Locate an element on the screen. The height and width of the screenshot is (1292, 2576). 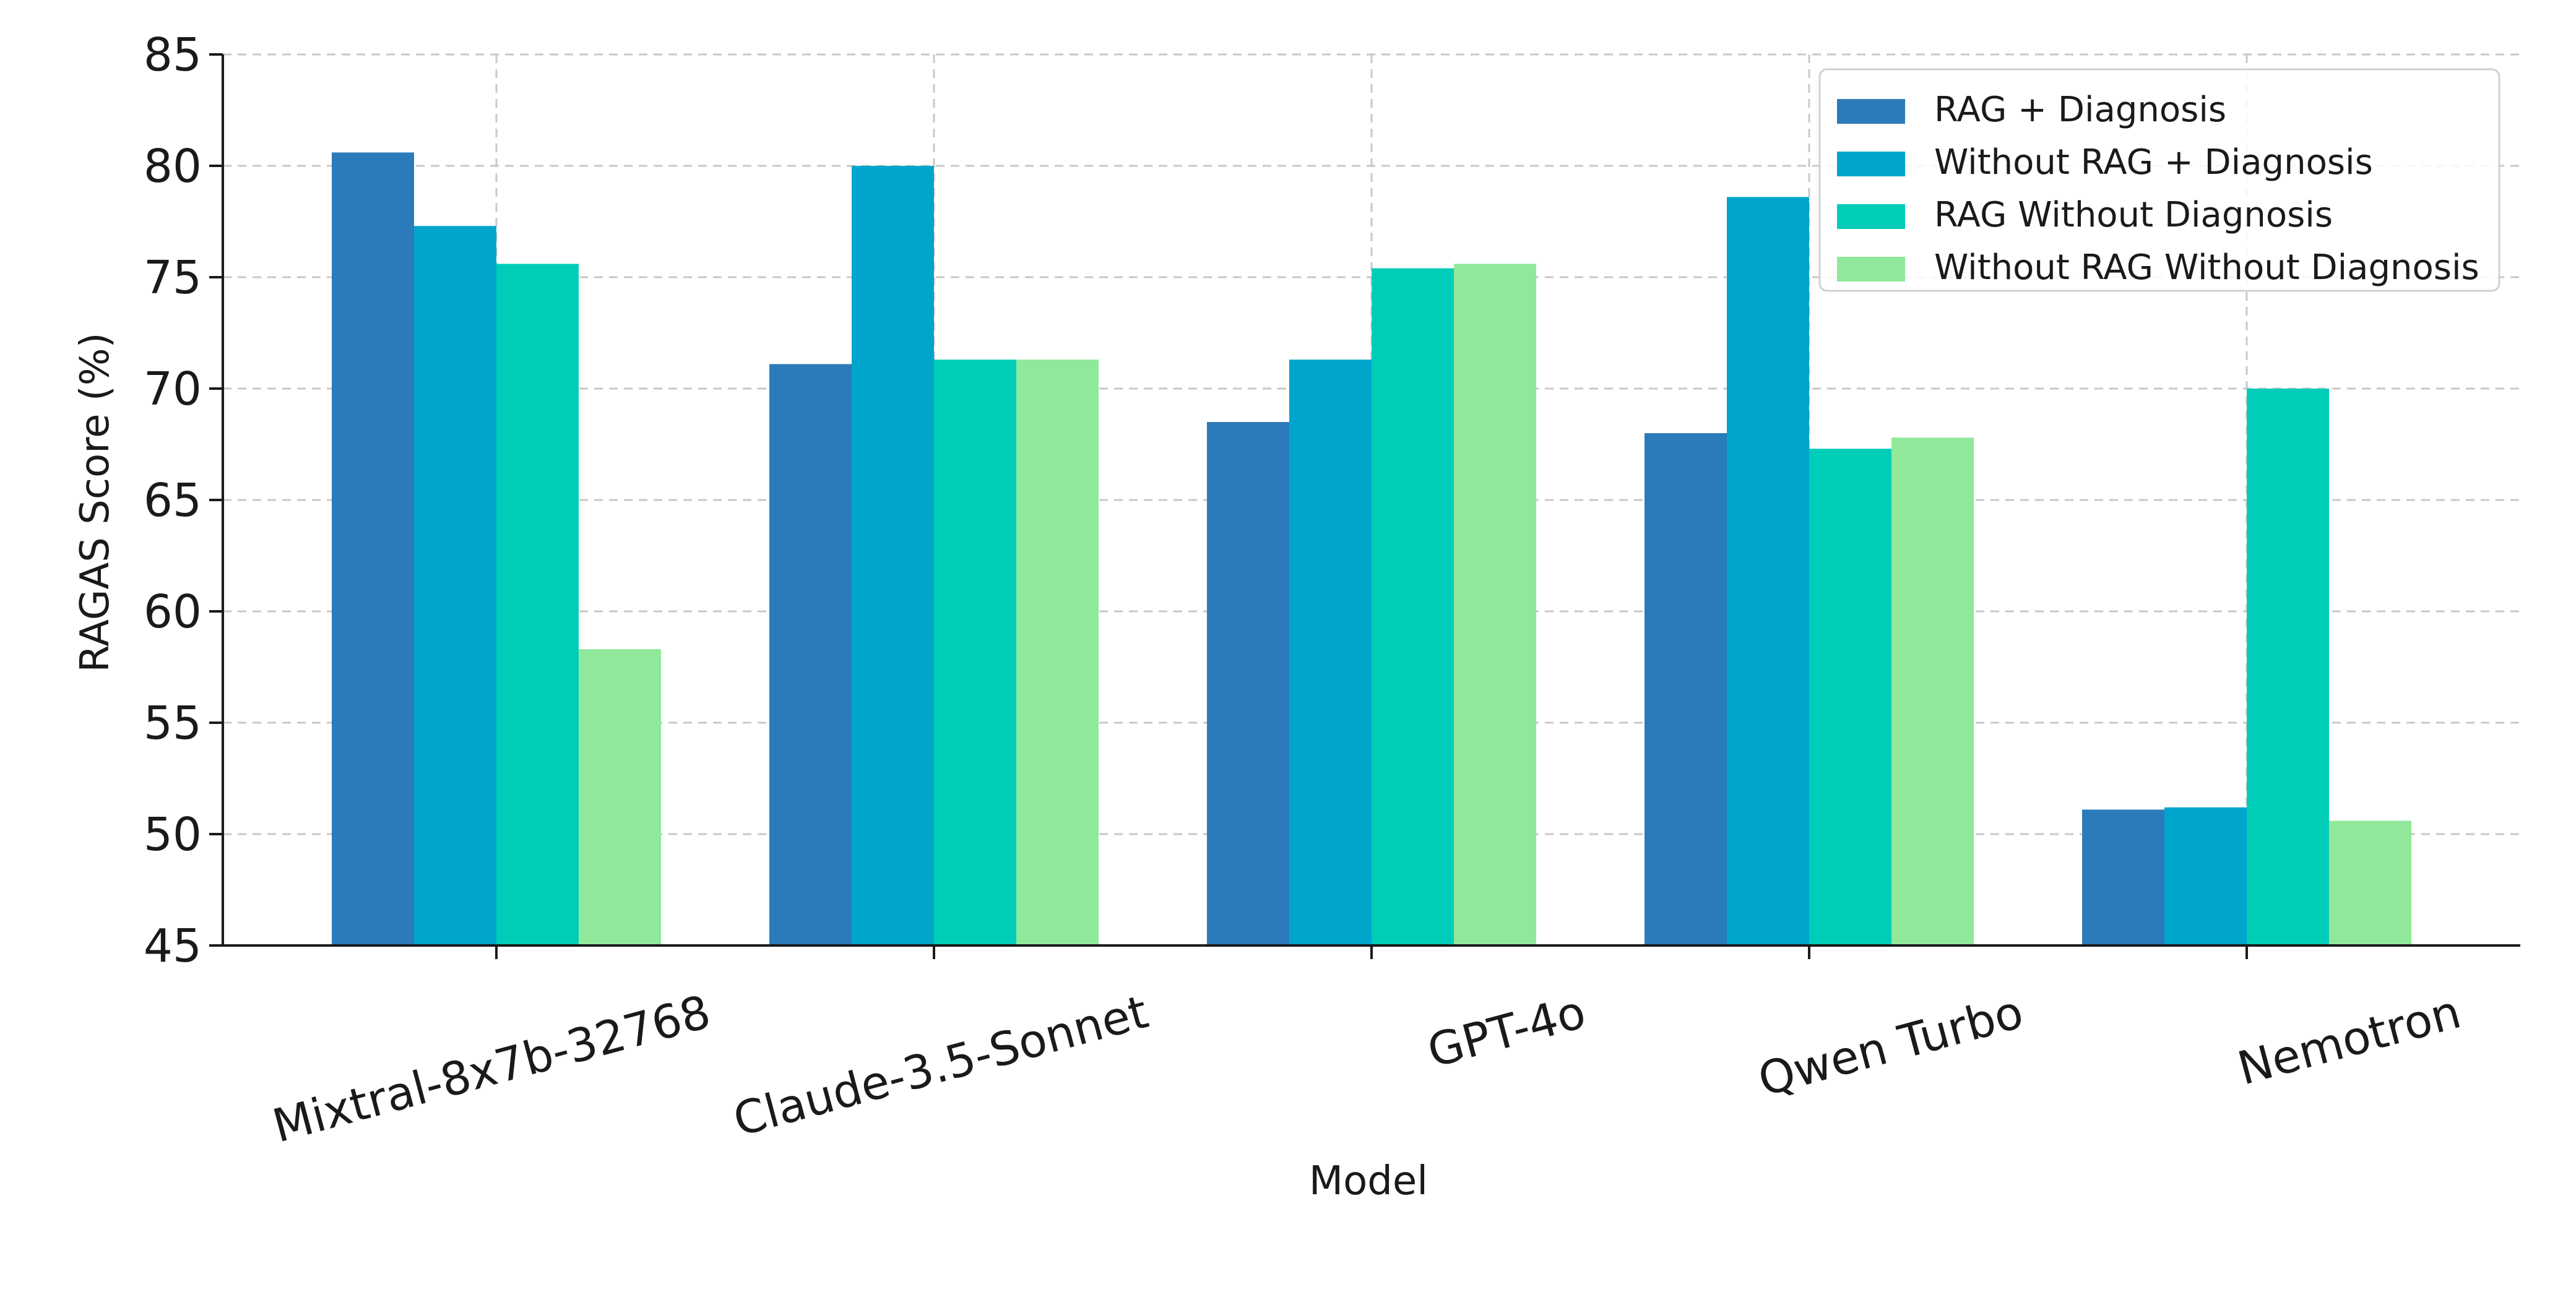
x-tick-label: GPT-4o is located at coordinates (1506, 1031).